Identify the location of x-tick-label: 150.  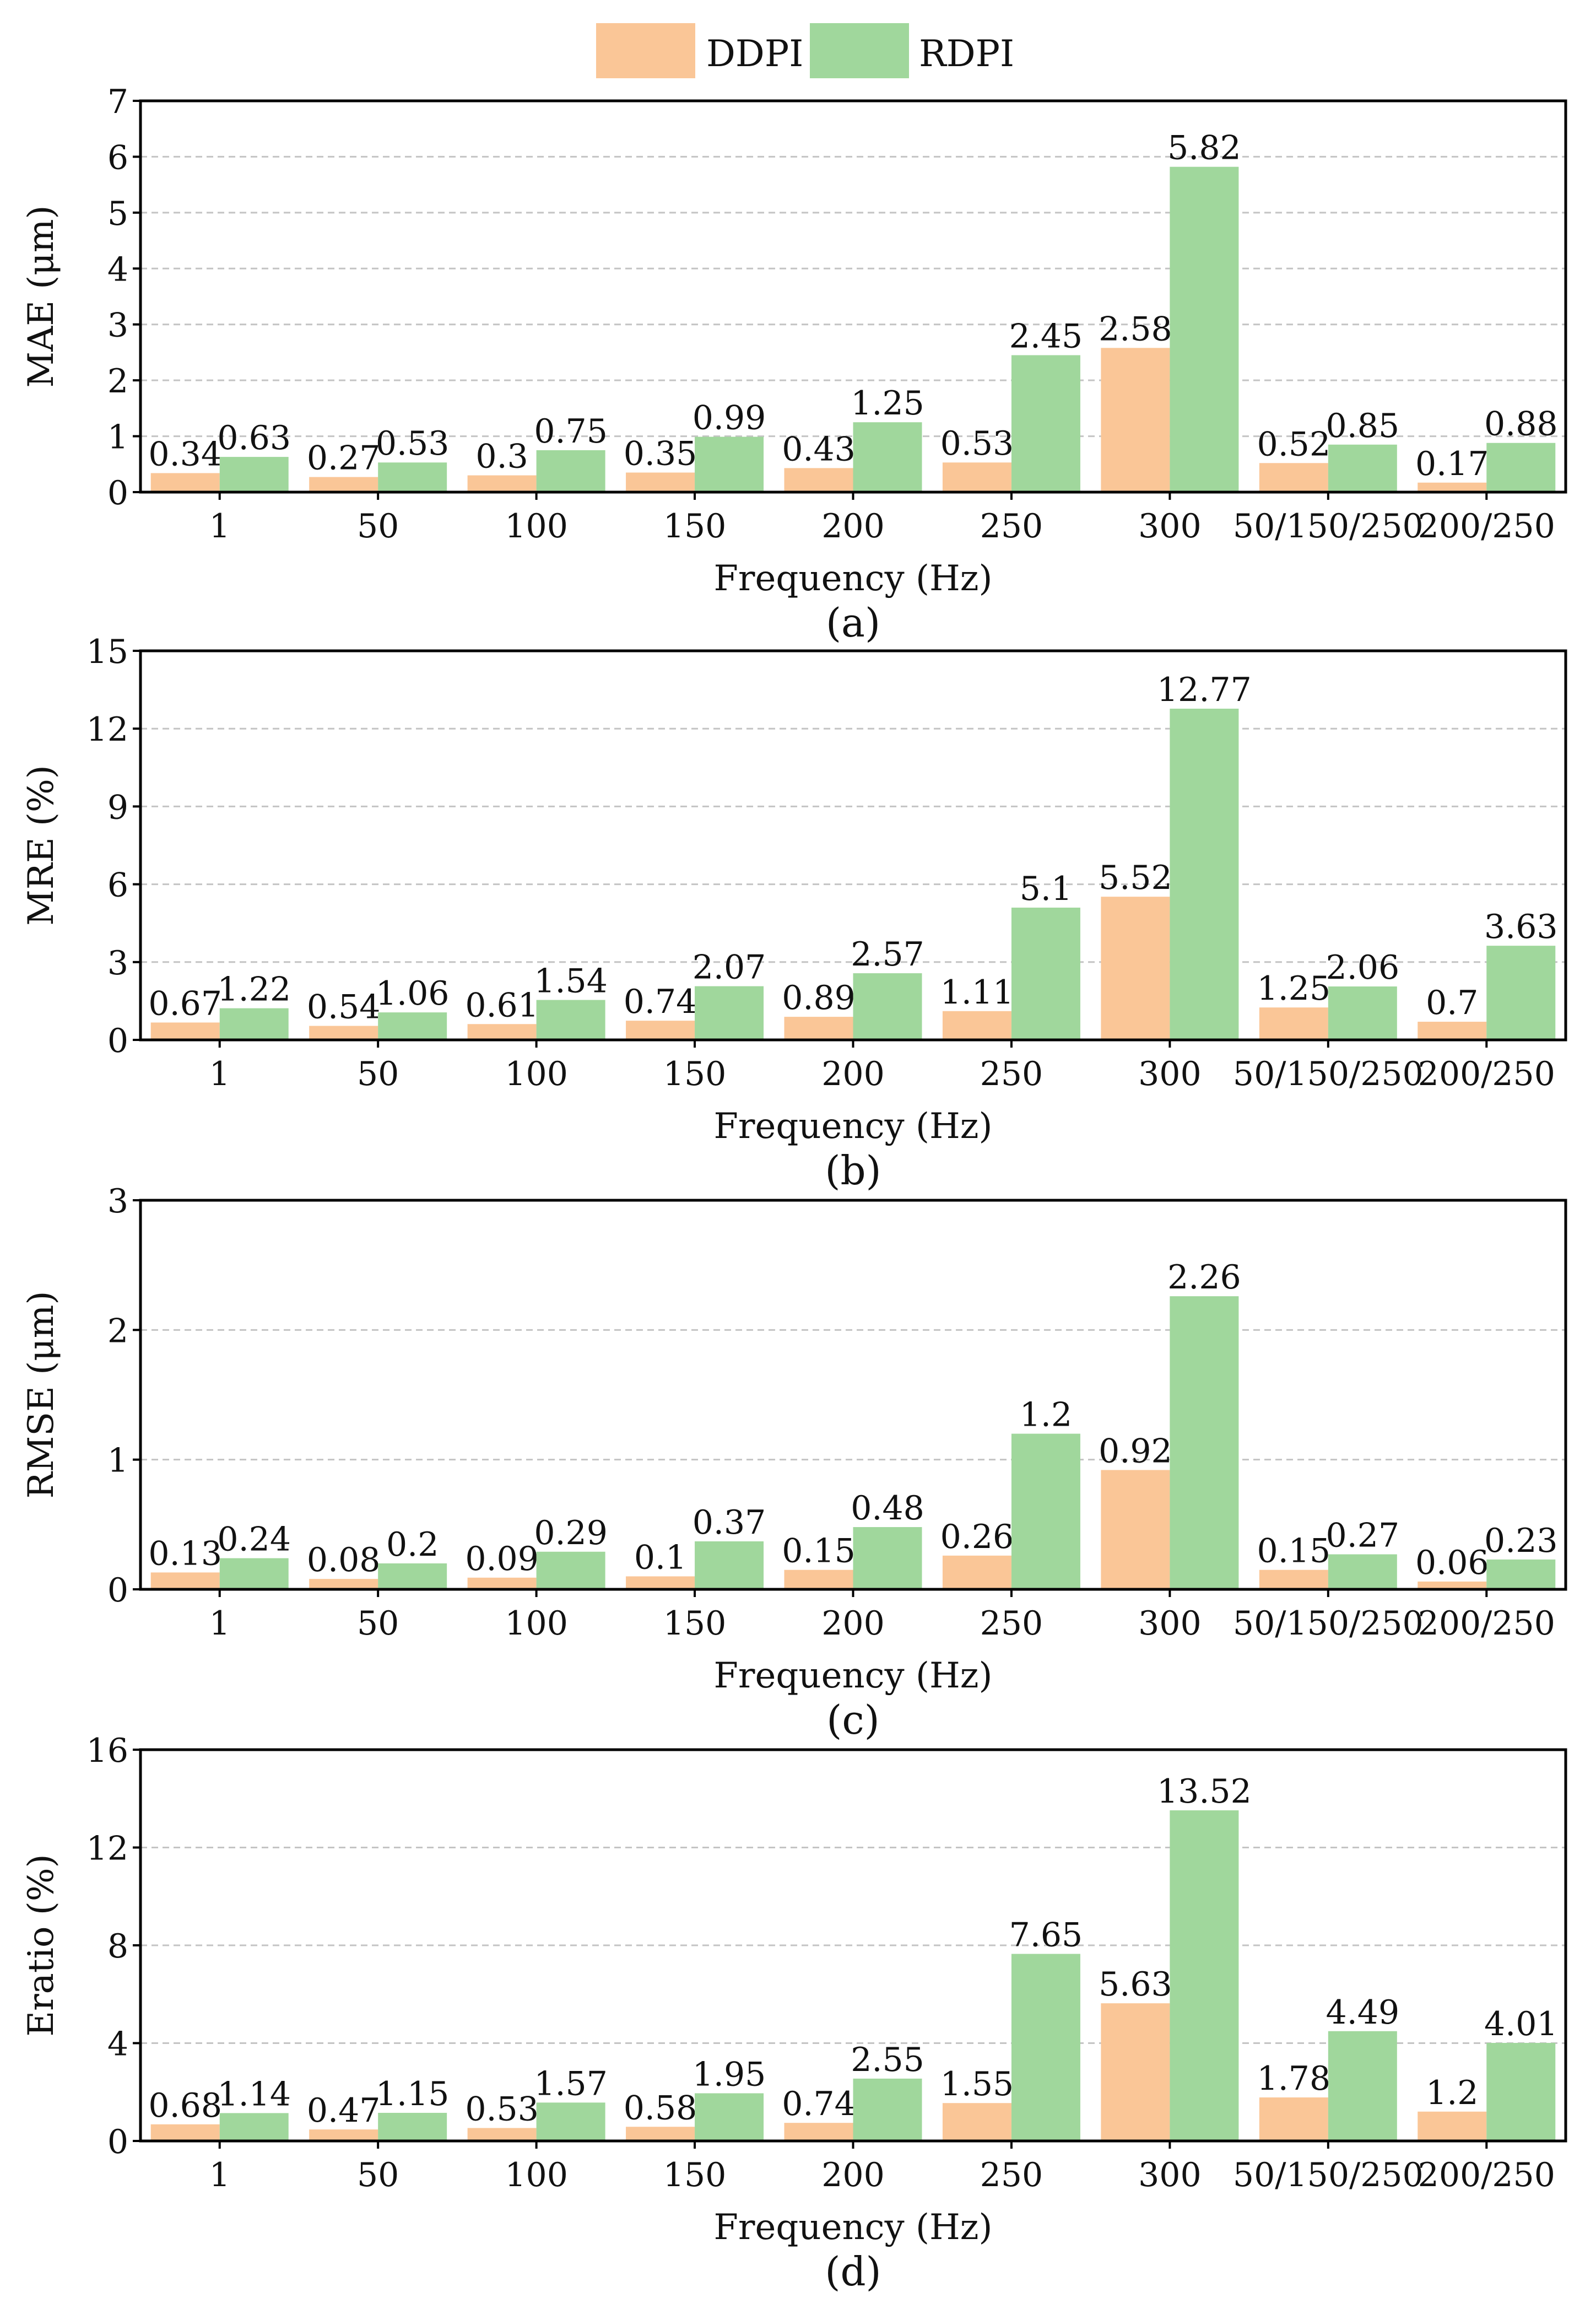
(695, 1074).